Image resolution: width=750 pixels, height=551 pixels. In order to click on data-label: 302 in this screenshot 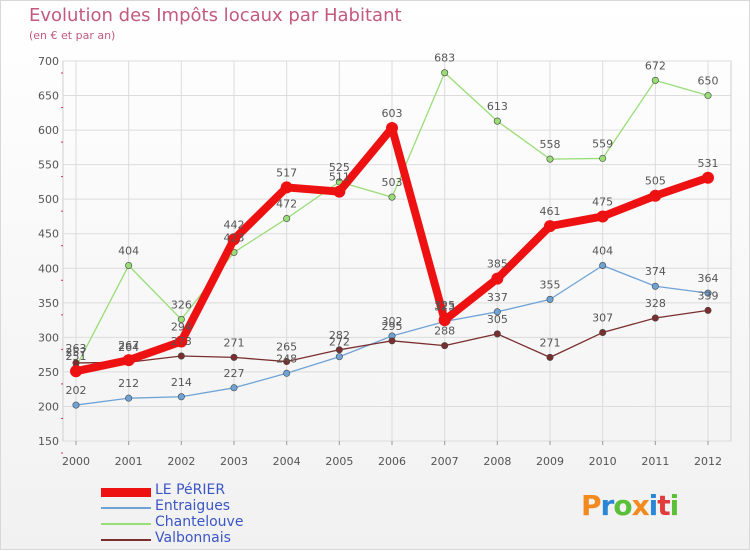, I will do `click(392, 321)`.